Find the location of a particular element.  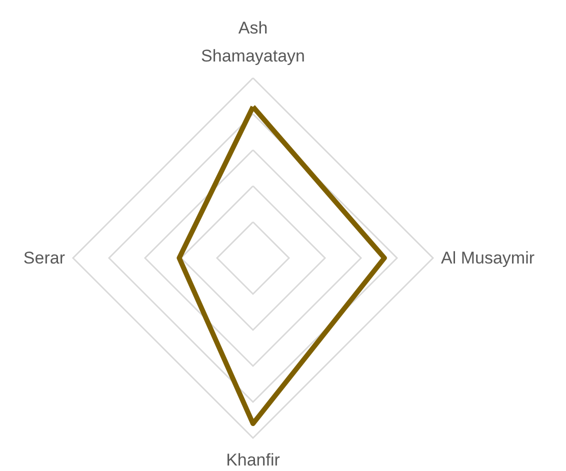

spoke-label: Serar is located at coordinates (44, 258).